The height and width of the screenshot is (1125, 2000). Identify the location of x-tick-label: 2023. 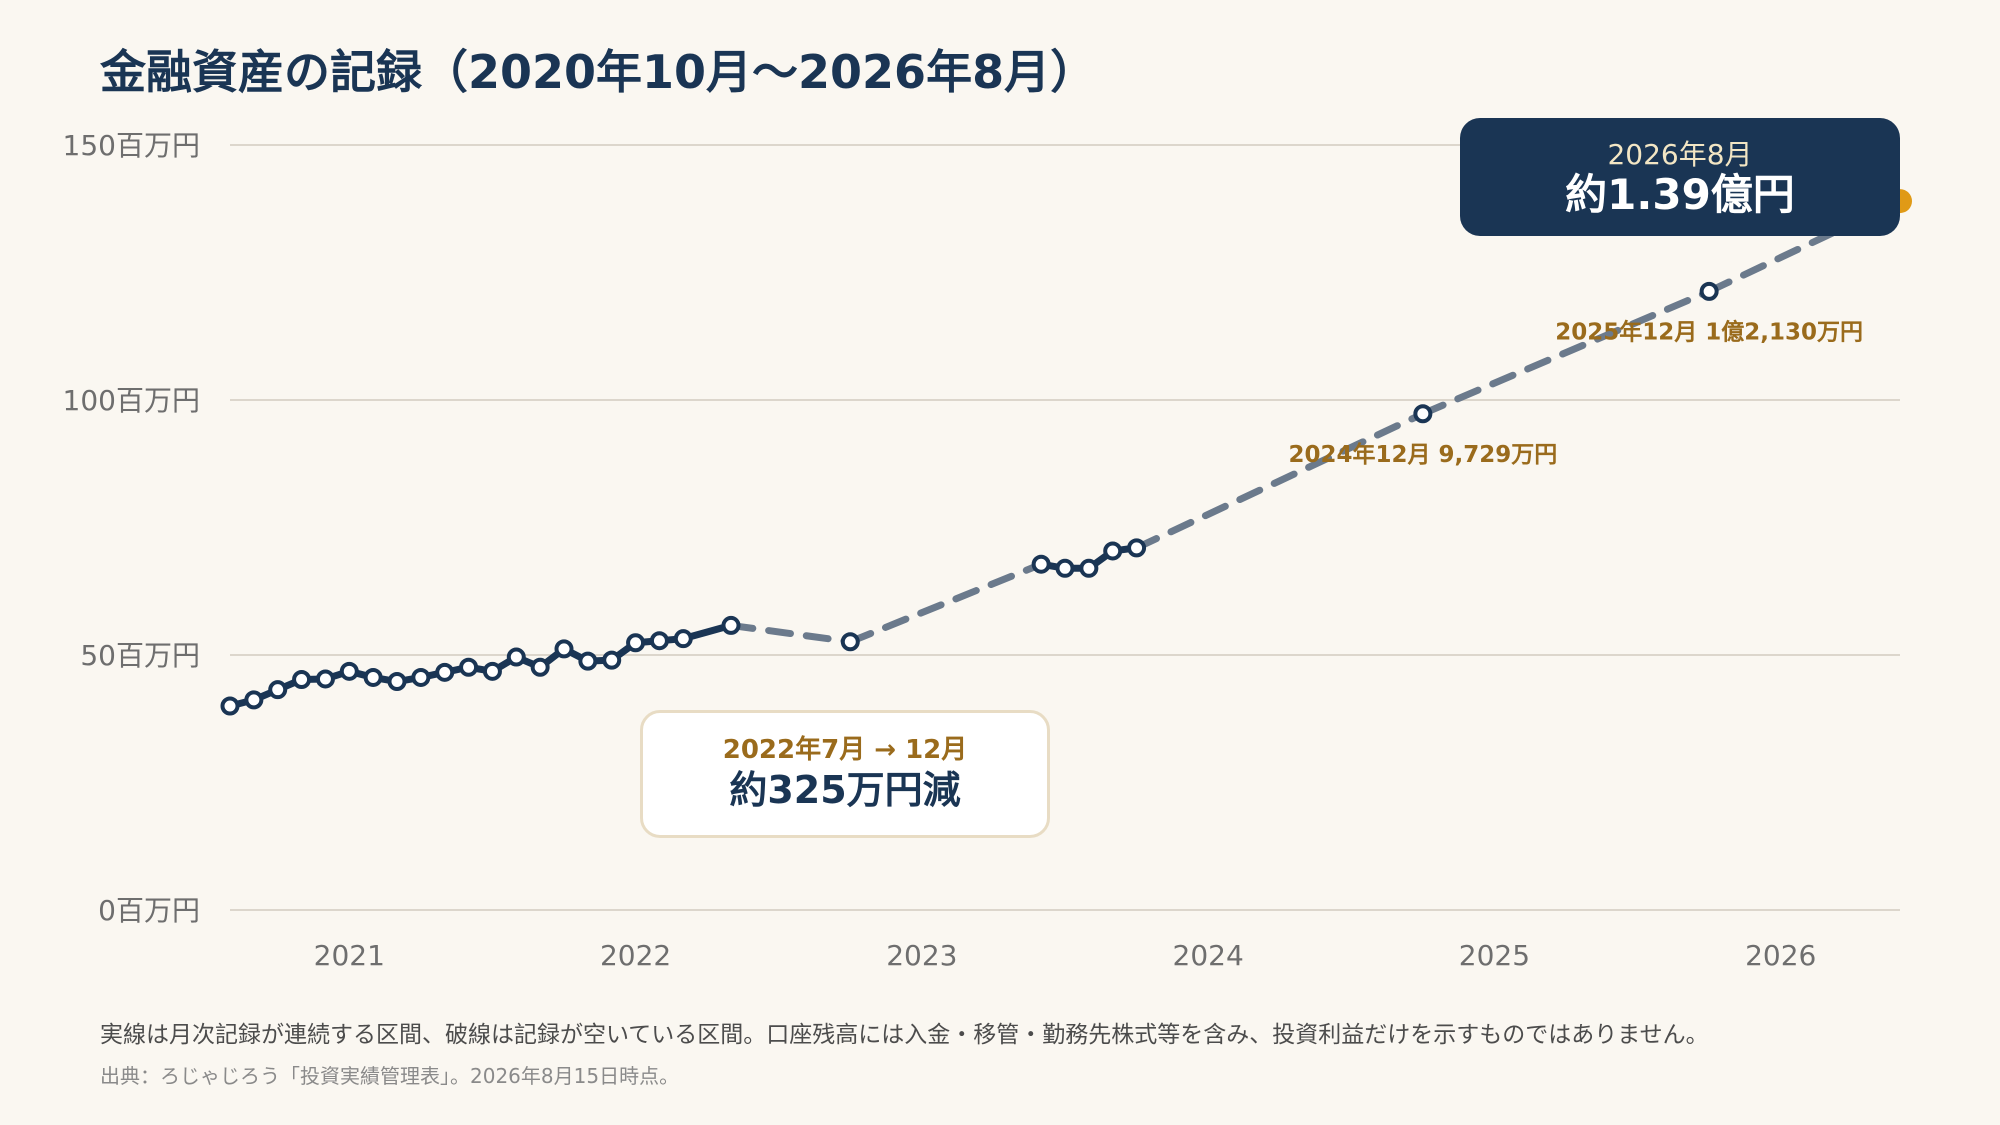
(921, 955).